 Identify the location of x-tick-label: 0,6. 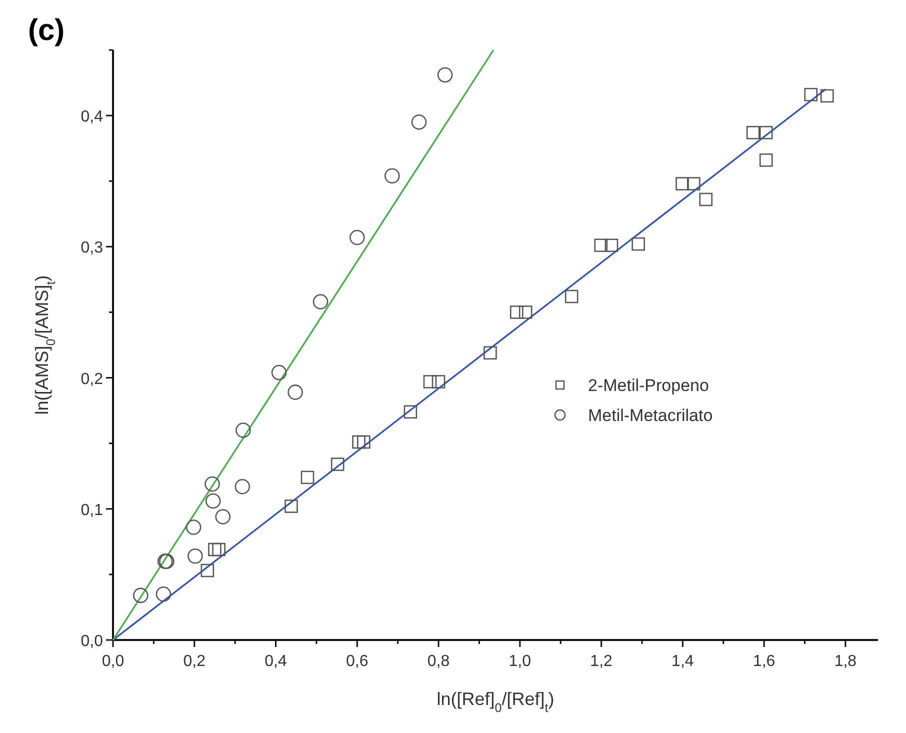
(357, 661).